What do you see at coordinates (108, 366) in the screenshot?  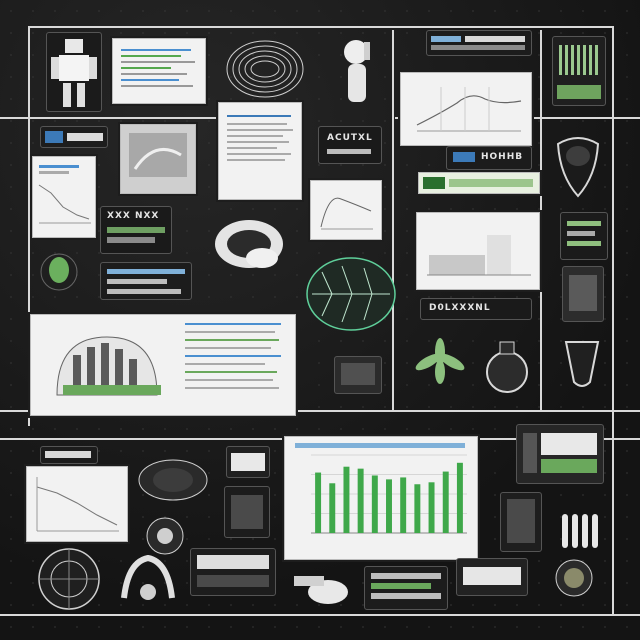 I see `hardware-diagram` at bounding box center [108, 366].